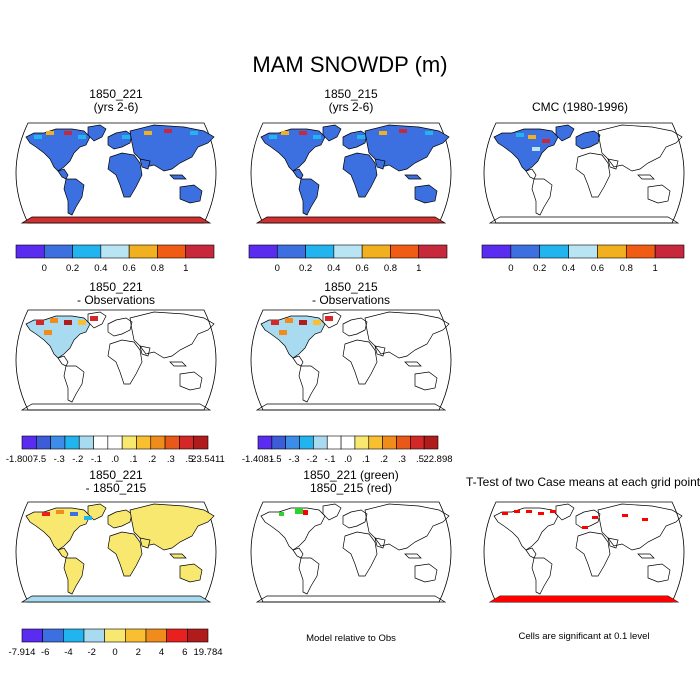 The image size is (700, 700). I want to click on green-cell, so click(281, 514).